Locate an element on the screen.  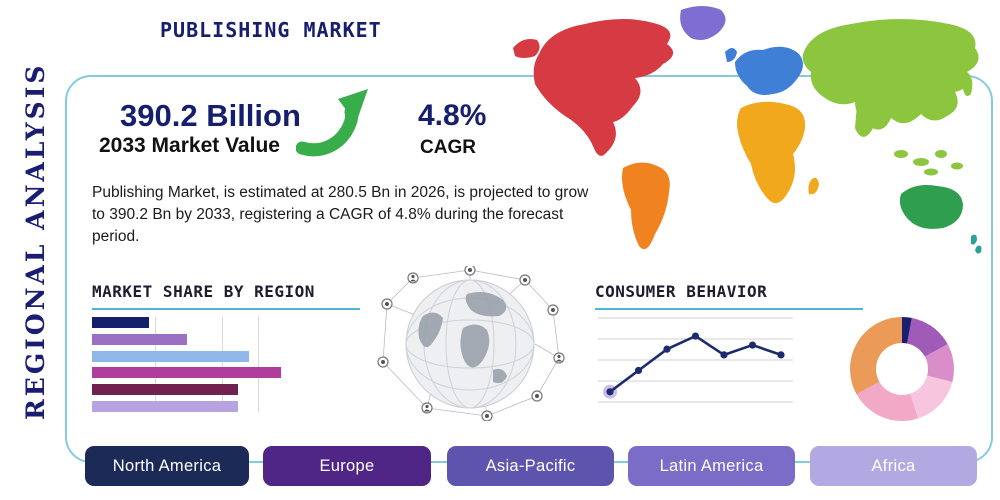
map-africa is located at coordinates (771, 152).